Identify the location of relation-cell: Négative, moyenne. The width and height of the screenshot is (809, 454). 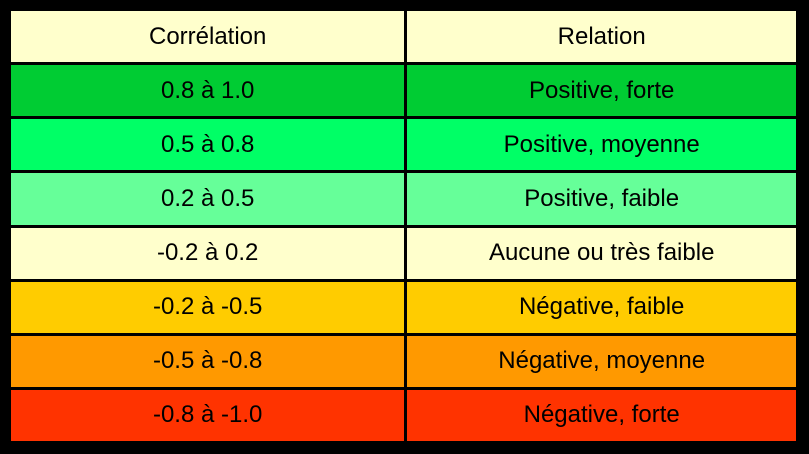
(601, 361).